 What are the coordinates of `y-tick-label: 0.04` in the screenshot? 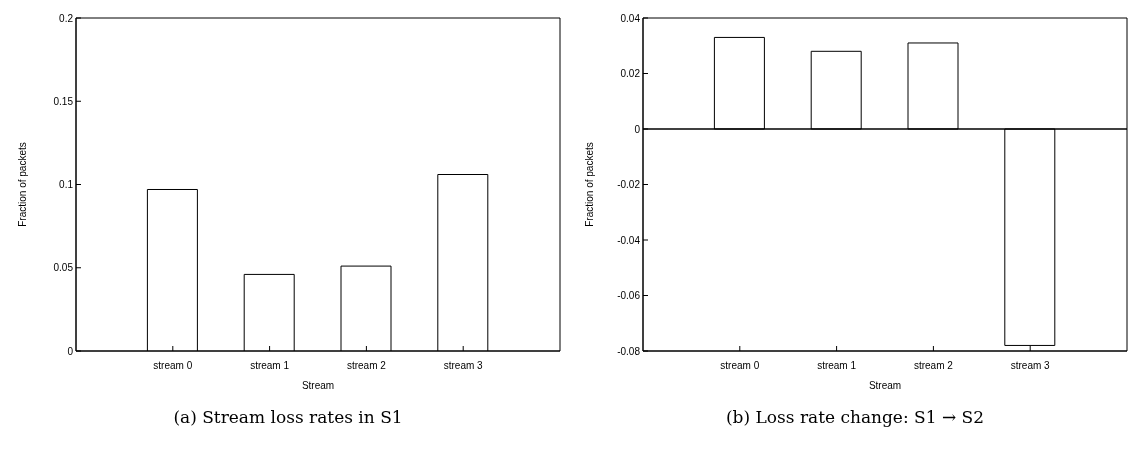 It's located at (630, 18).